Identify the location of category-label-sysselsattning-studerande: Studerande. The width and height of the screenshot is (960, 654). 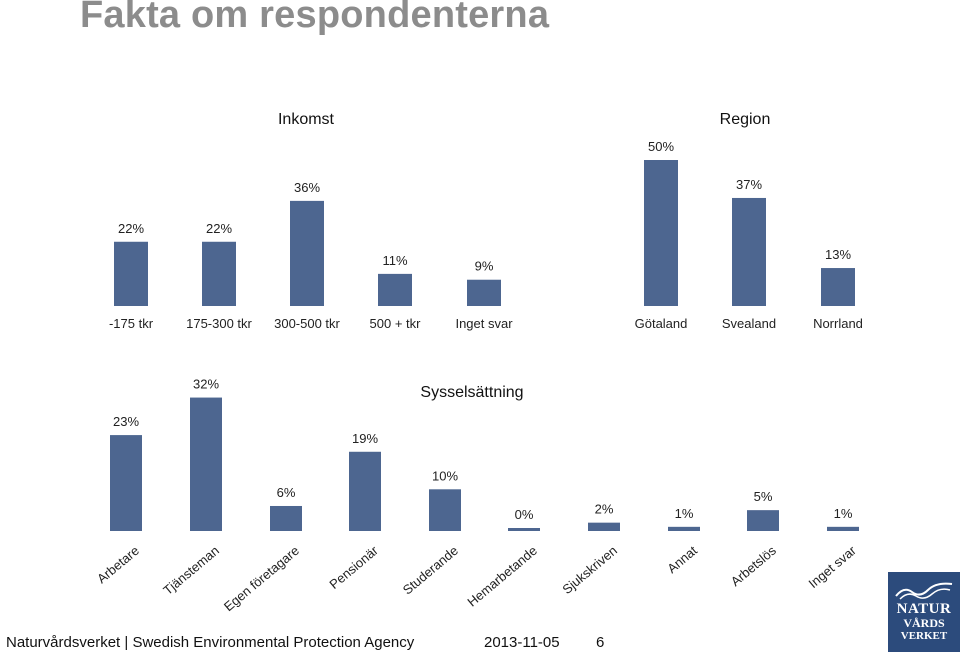
(430, 570).